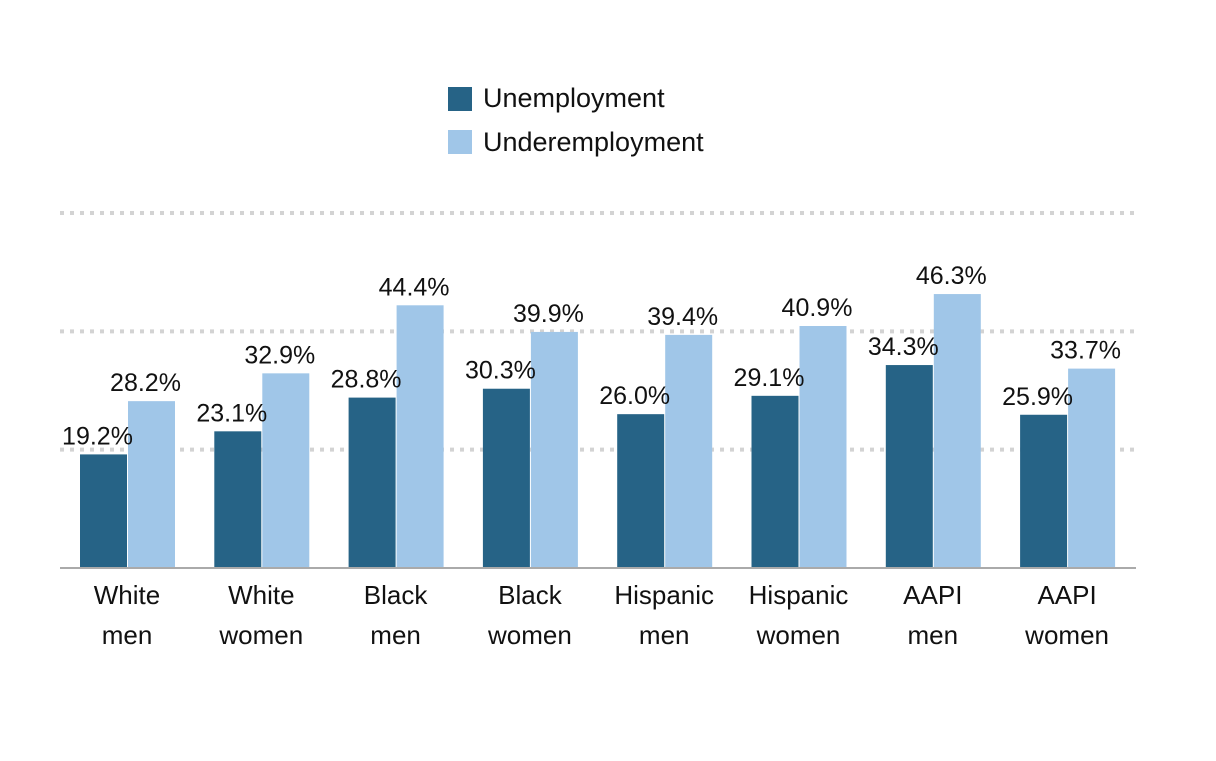 The width and height of the screenshot is (1216, 761). I want to click on data-label-underemployment-hispanic-women: 40.9%, so click(817, 308).